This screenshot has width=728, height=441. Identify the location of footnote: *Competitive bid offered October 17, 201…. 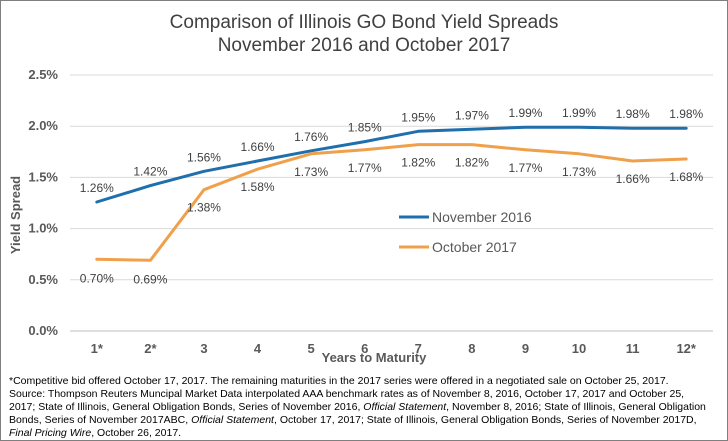
(365, 407).